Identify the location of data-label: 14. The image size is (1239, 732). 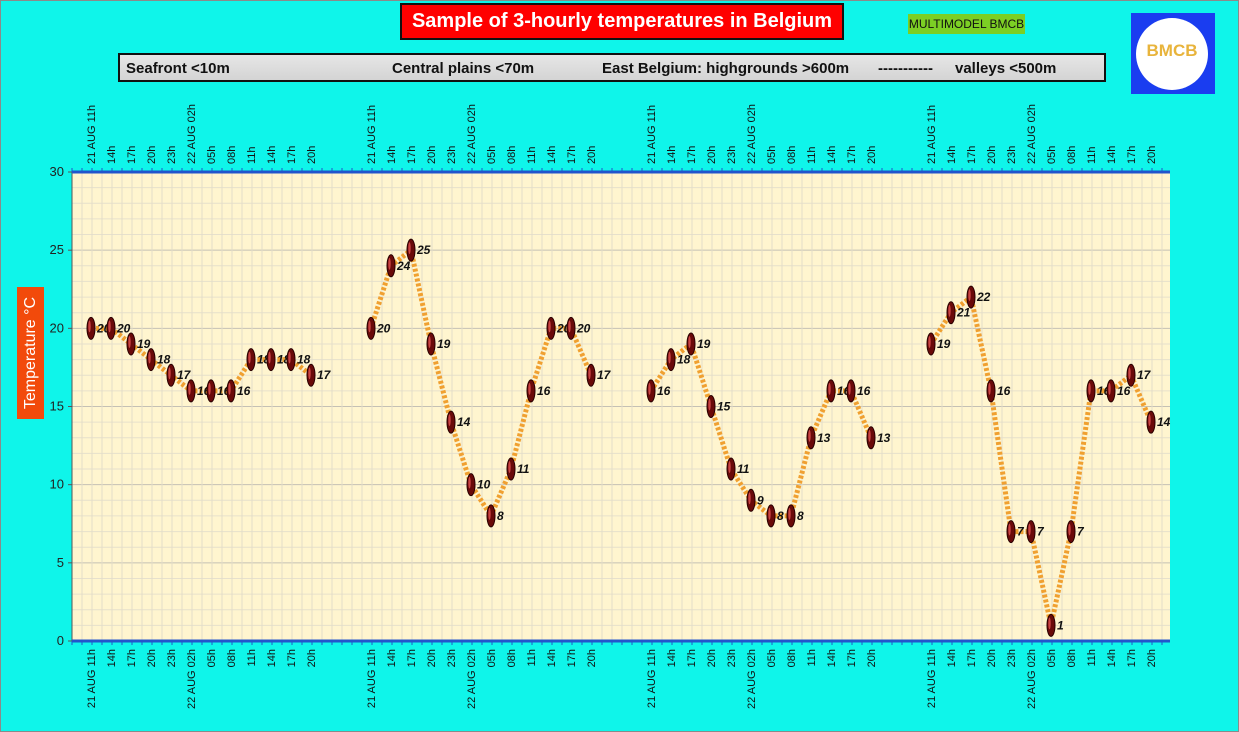
(1164, 422).